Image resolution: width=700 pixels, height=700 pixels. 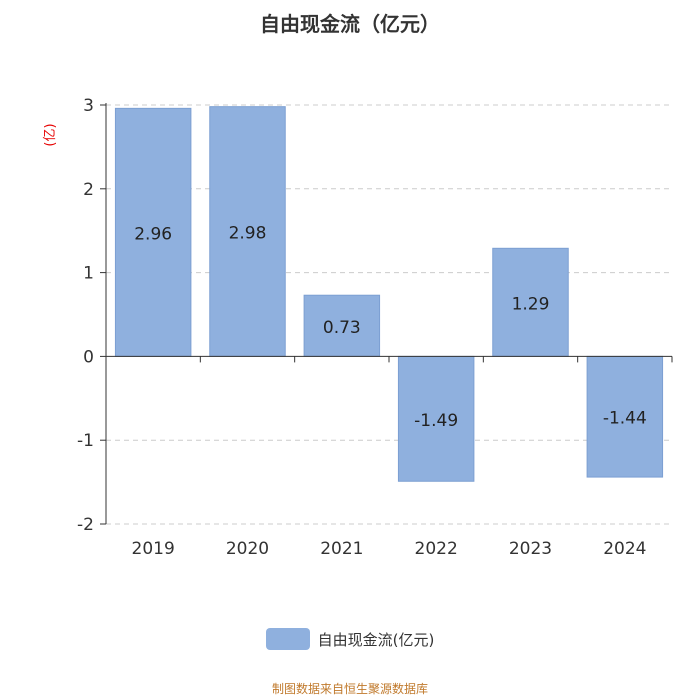 I want to click on data-label: 0.73, so click(x=342, y=328).